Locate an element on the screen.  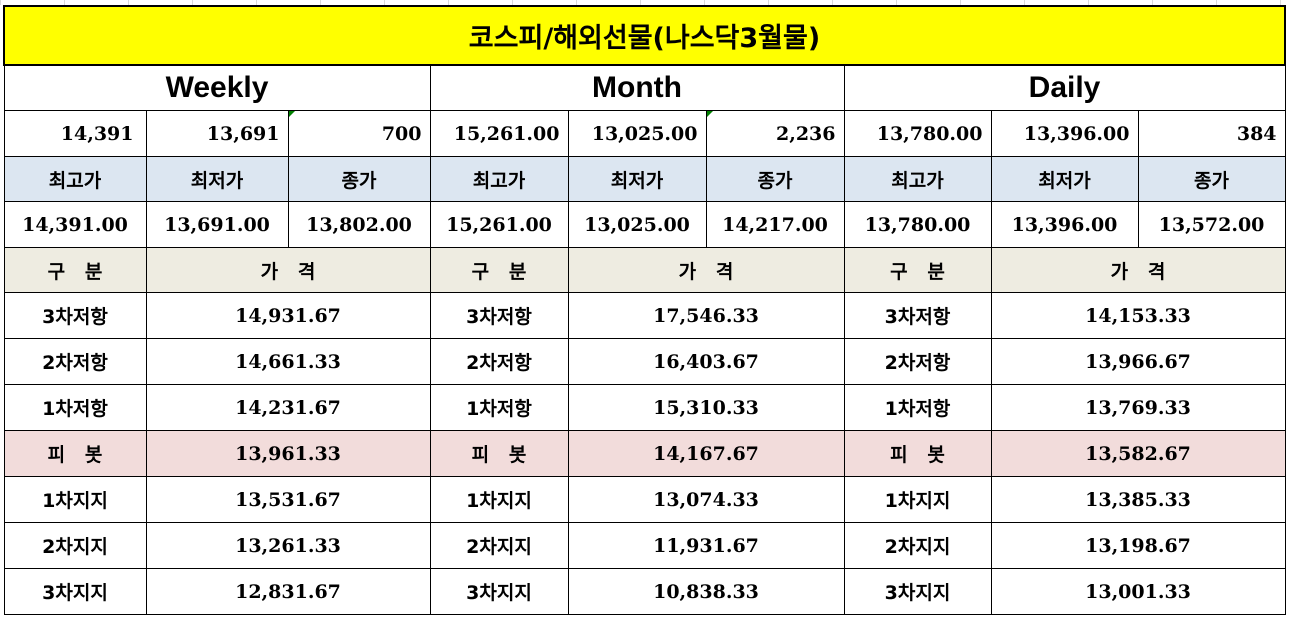
period-weekly: Weekly is located at coordinates (217, 87).